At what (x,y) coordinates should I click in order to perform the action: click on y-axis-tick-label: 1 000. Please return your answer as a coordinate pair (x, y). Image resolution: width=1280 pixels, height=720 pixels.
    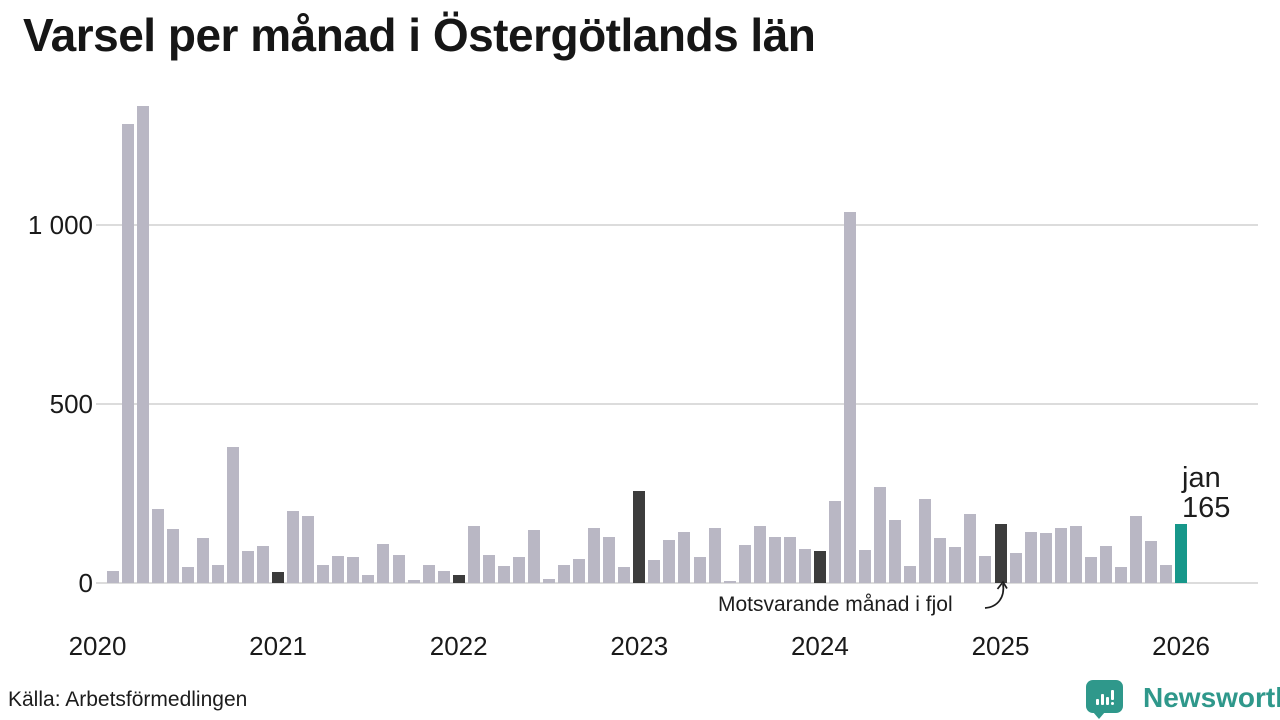
    Looking at the image, I should click on (60, 225).